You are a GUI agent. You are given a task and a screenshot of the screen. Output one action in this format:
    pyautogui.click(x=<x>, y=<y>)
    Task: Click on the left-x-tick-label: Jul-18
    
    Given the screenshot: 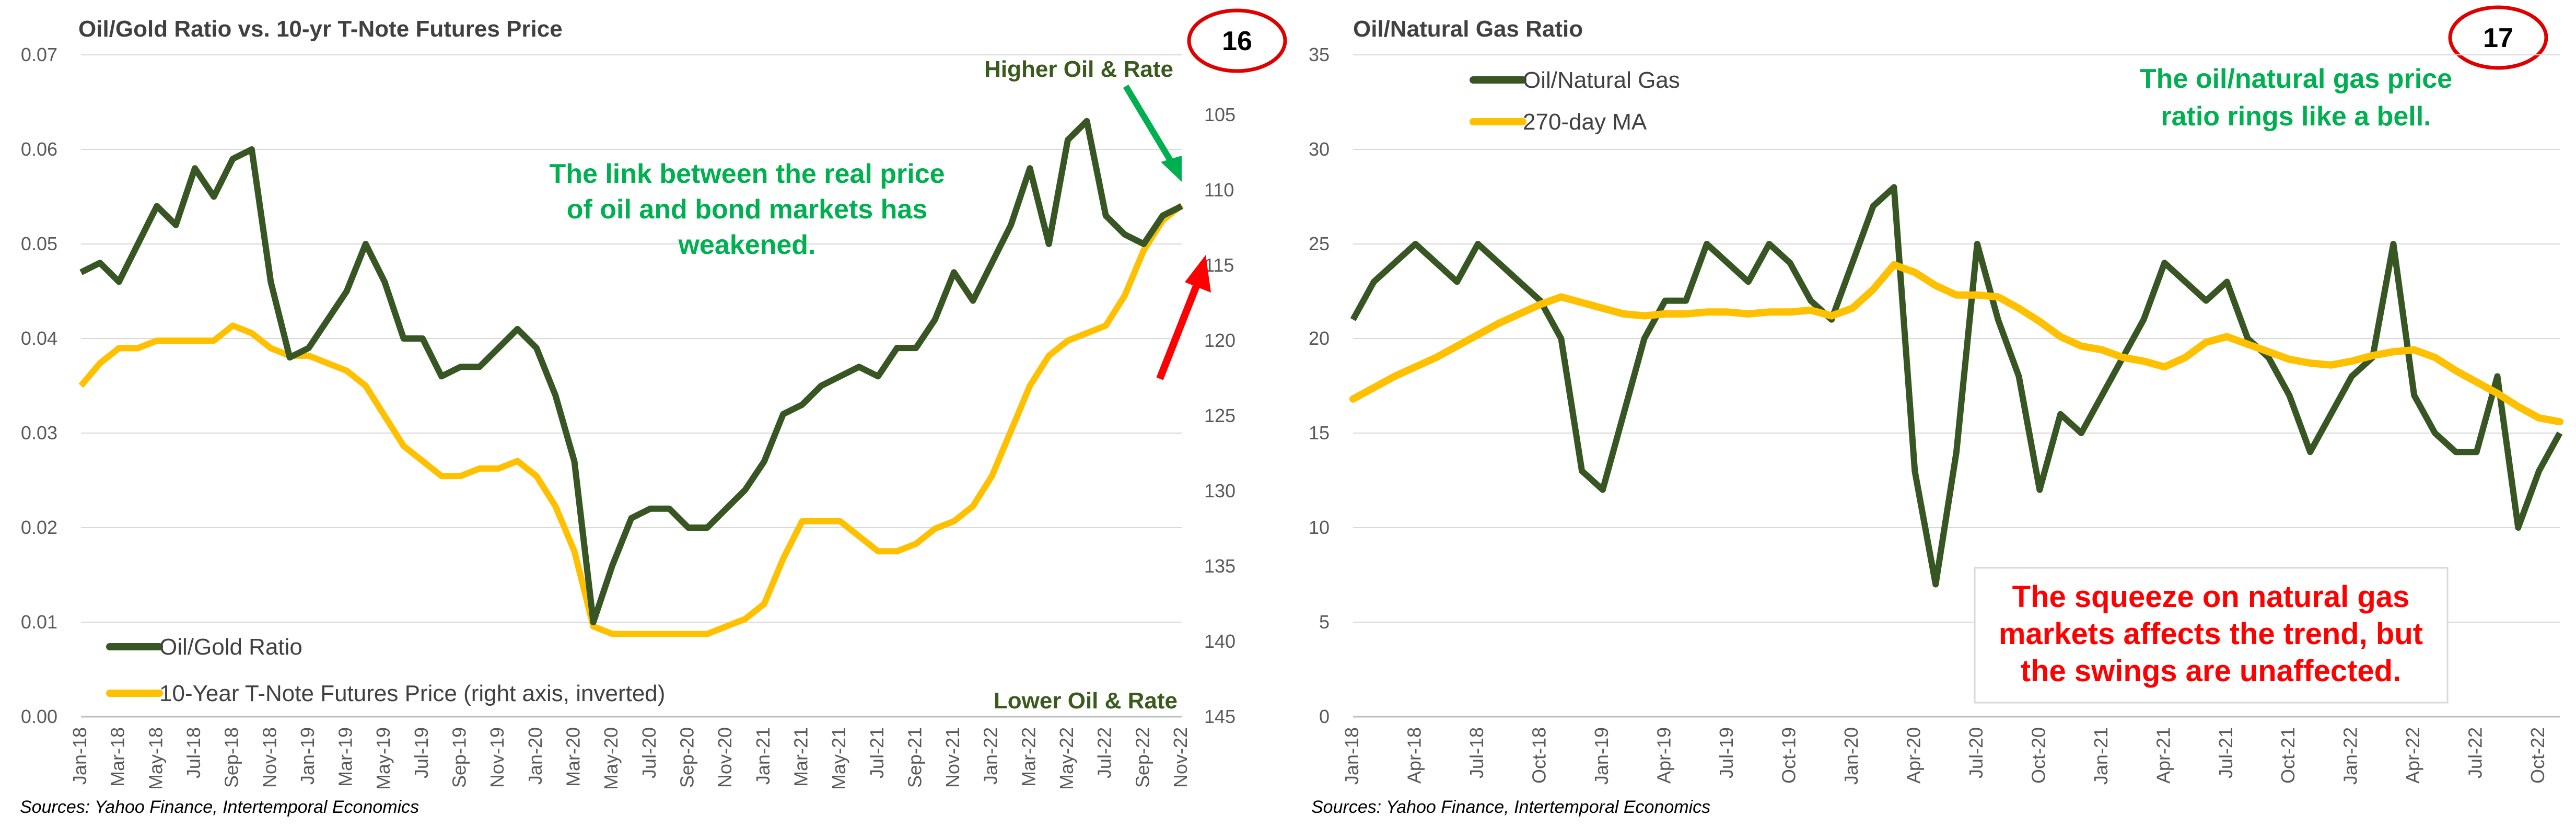 What is the action you would take?
    pyautogui.click(x=193, y=752)
    